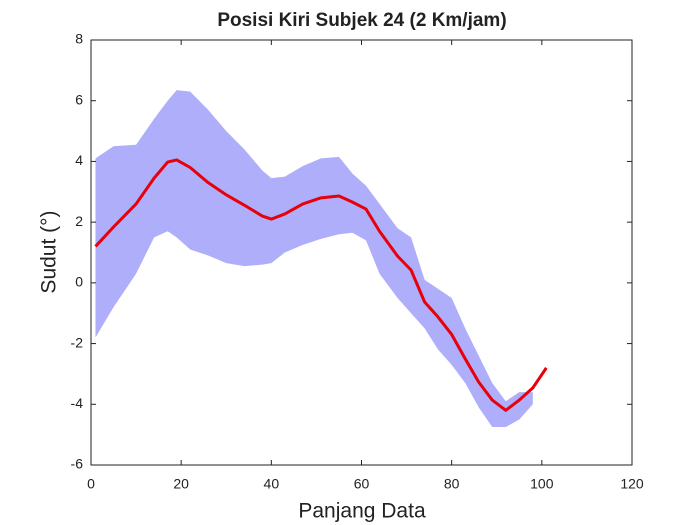  What do you see at coordinates (361, 20) in the screenshot?
I see `chart-title: Posisi Kiri Subjek 24 (2 Km/jam)` at bounding box center [361, 20].